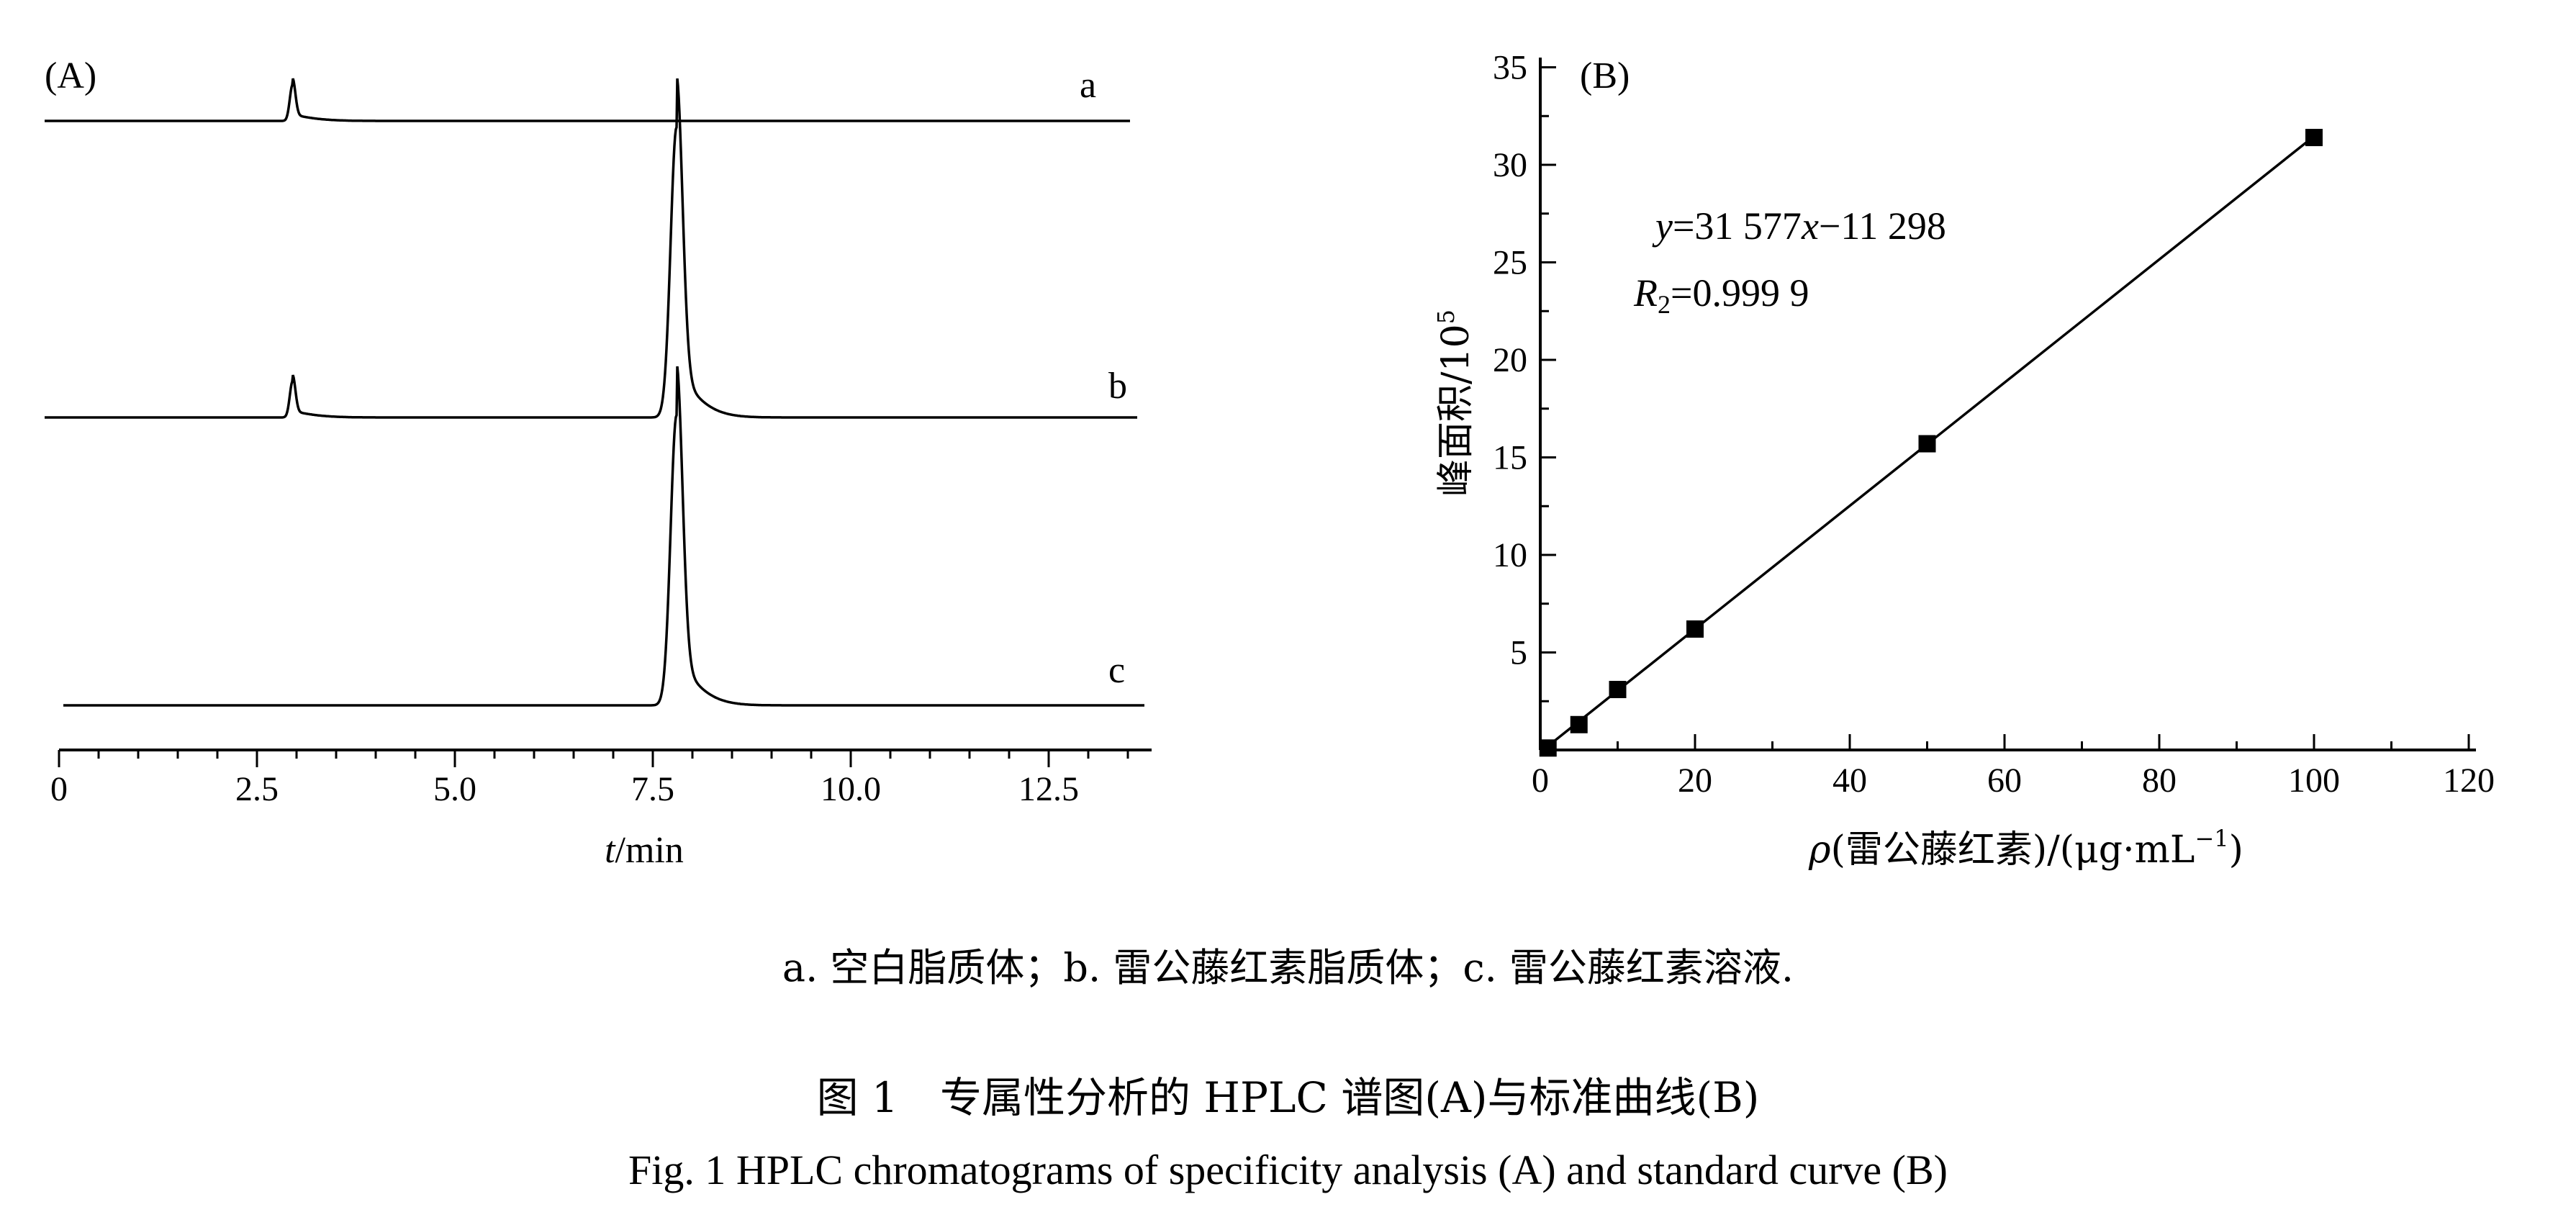 The height and width of the screenshot is (1225, 2576). I want to click on x-tick-label: 20, so click(1695, 780).